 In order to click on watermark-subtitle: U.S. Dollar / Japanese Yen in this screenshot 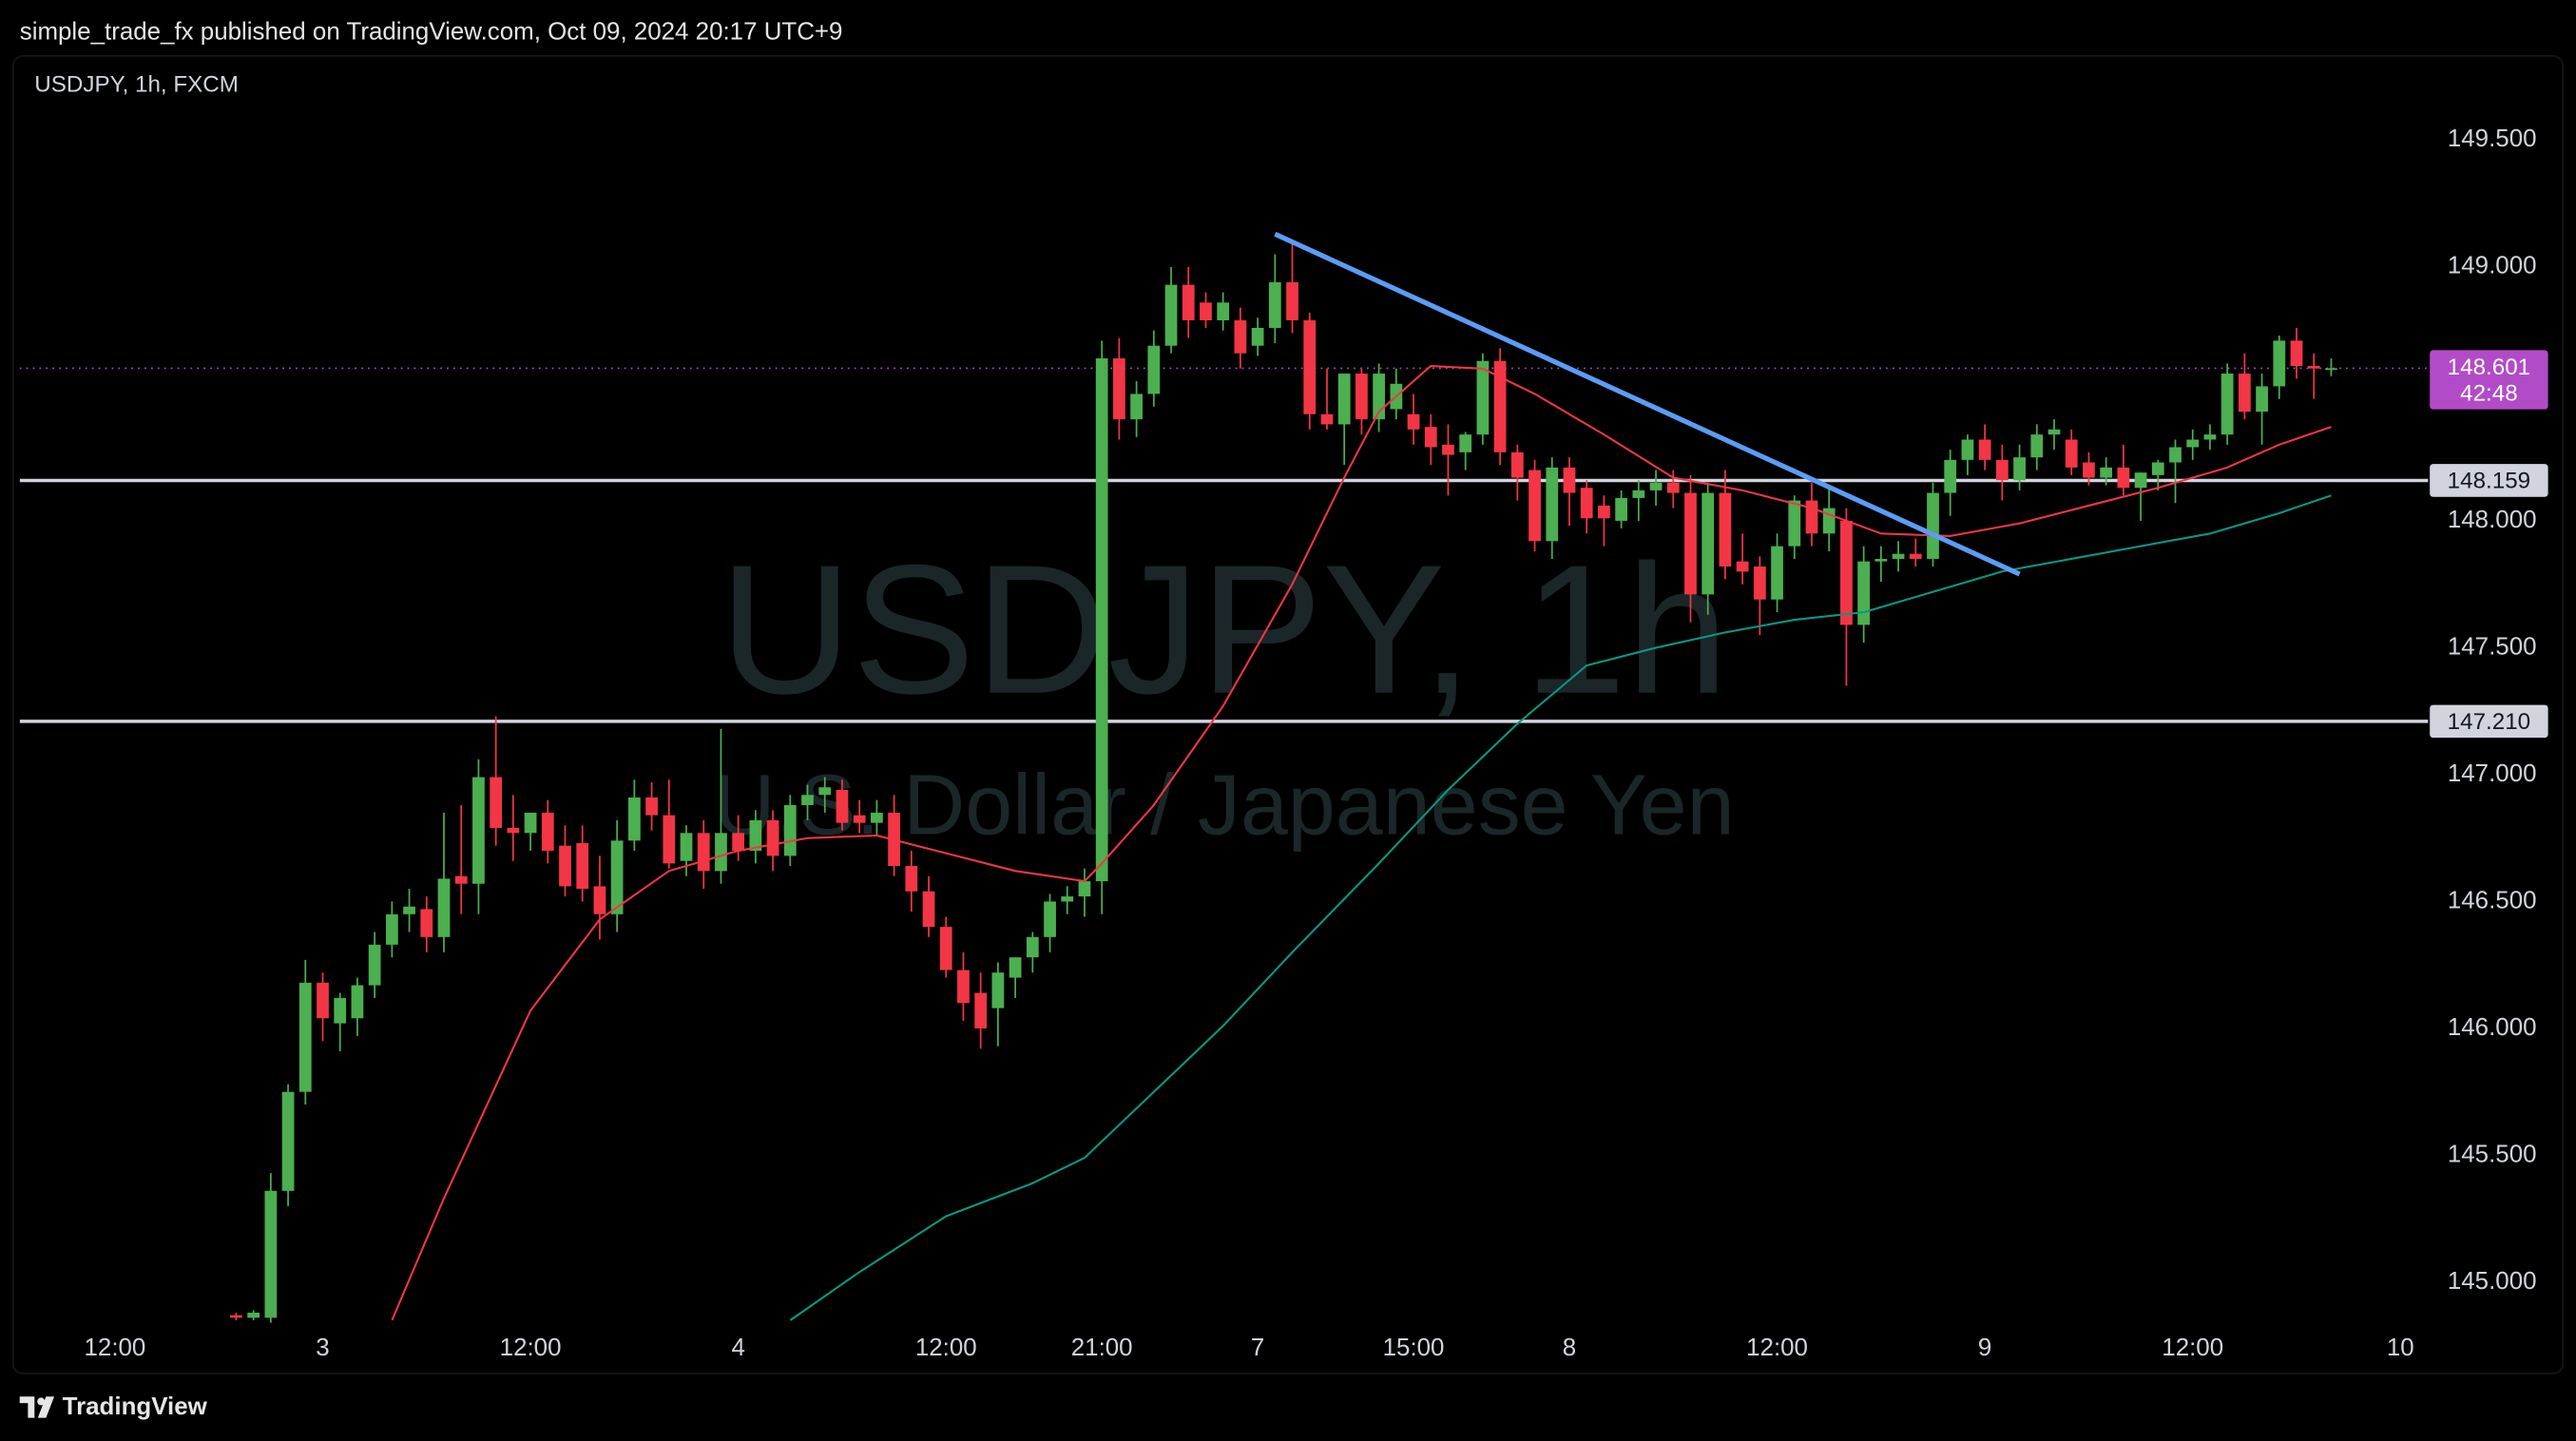, I will do `click(1224, 806)`.